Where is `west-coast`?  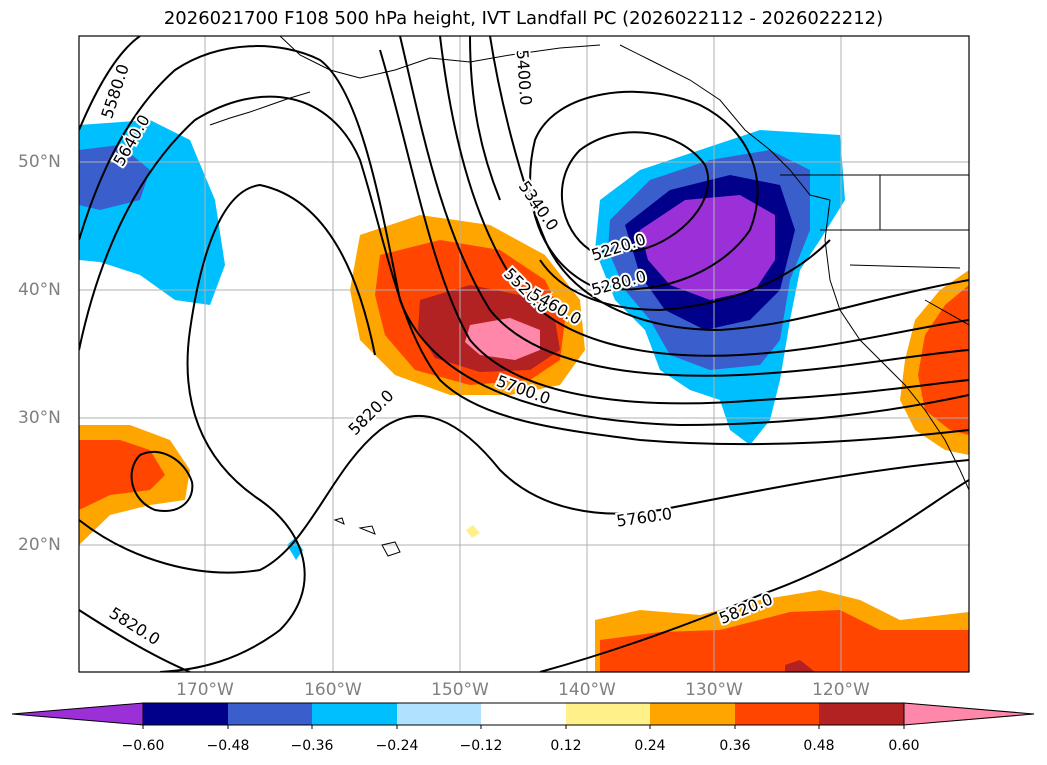 west-coast is located at coordinates (896, 345).